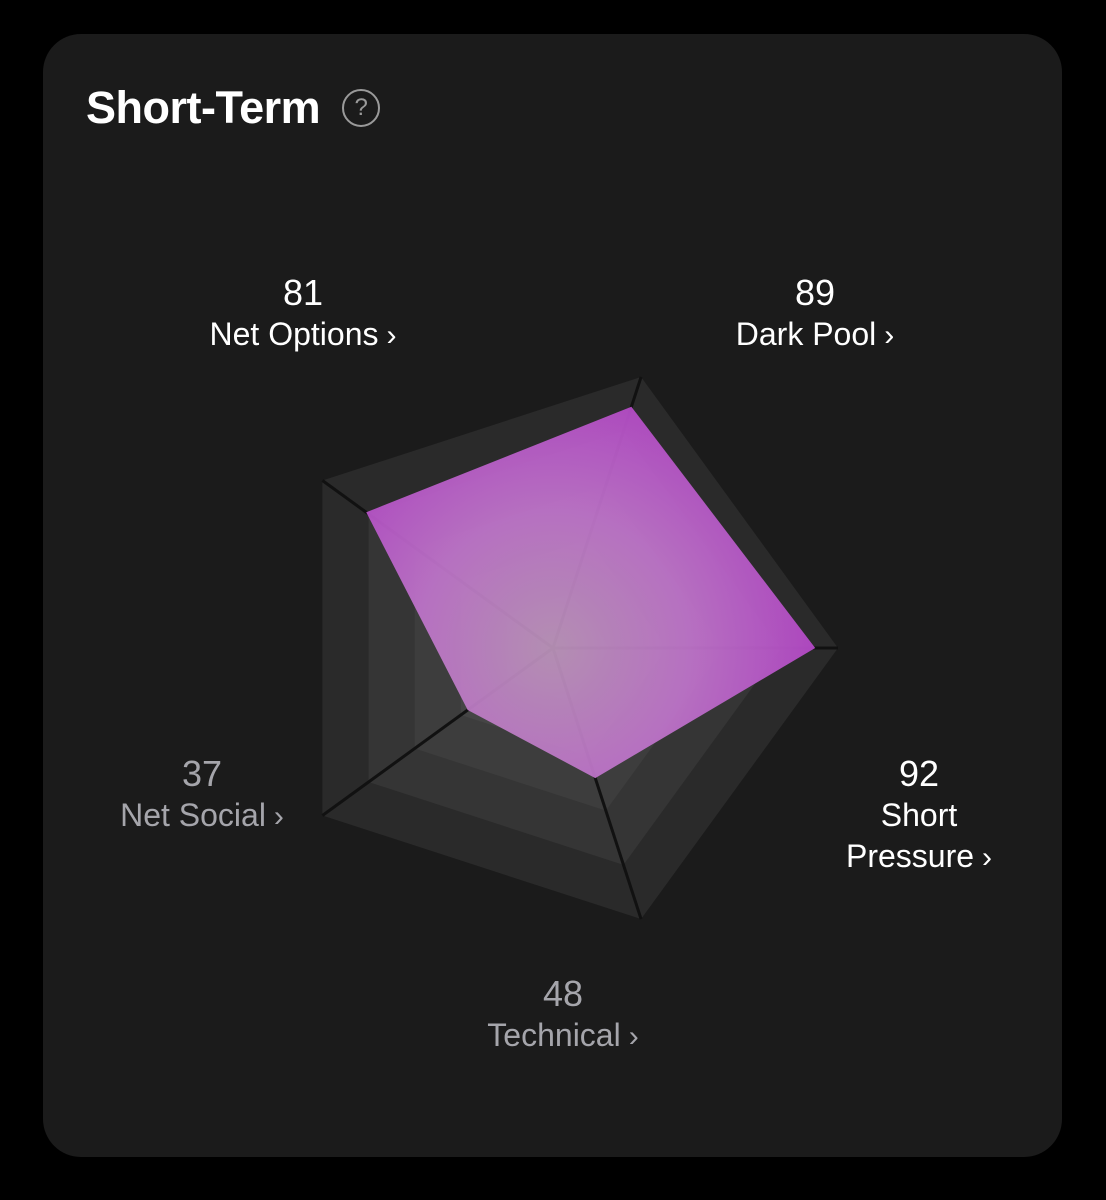 The width and height of the screenshot is (1106, 1200). Describe the element at coordinates (562, 1015) in the screenshot. I see `axis-label-technical: 48 Technical ›` at that location.